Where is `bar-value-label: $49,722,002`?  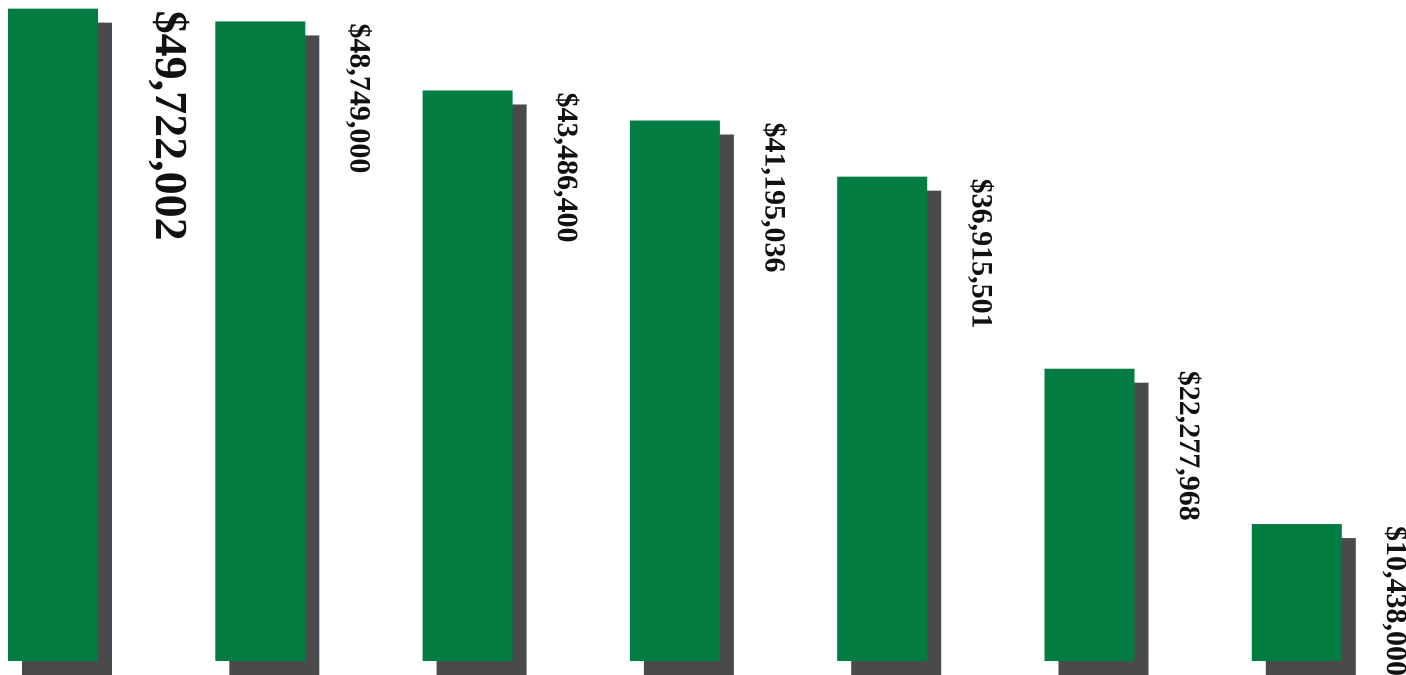 bar-value-label: $49,722,002 is located at coordinates (171, 126).